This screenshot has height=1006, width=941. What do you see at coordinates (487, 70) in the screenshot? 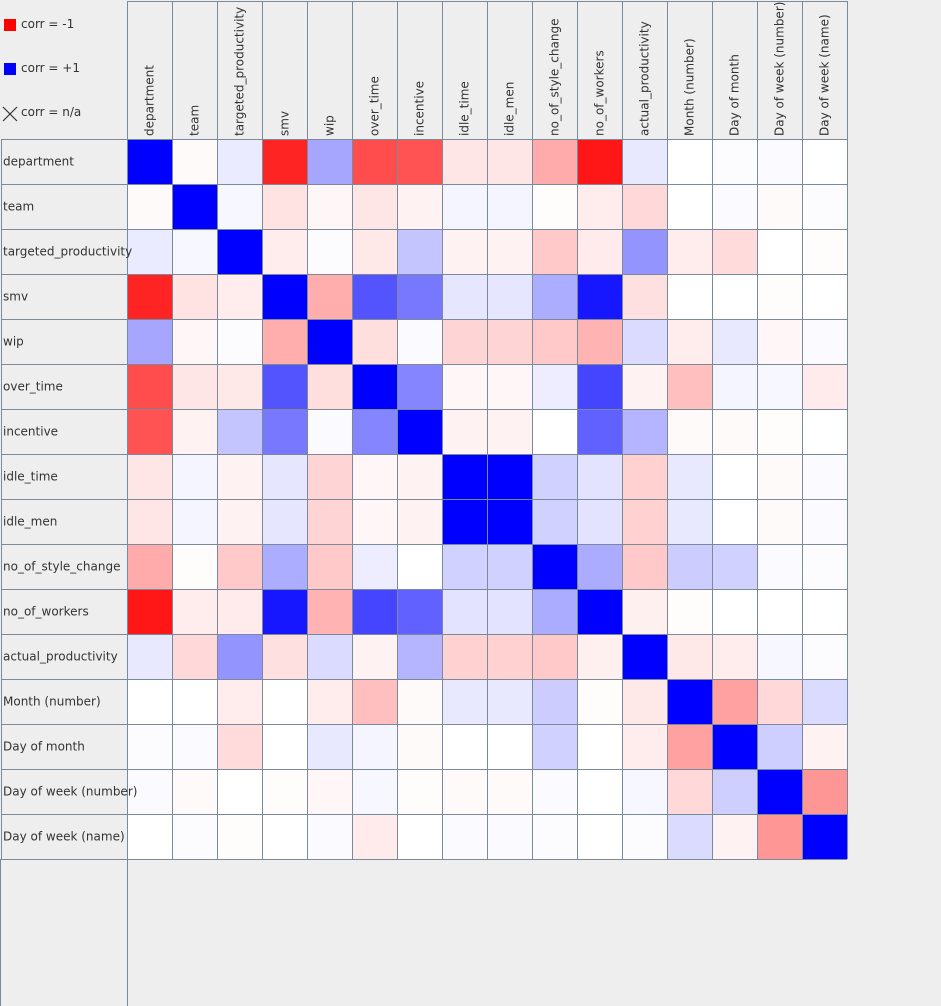
I see `column-header-band` at bounding box center [487, 70].